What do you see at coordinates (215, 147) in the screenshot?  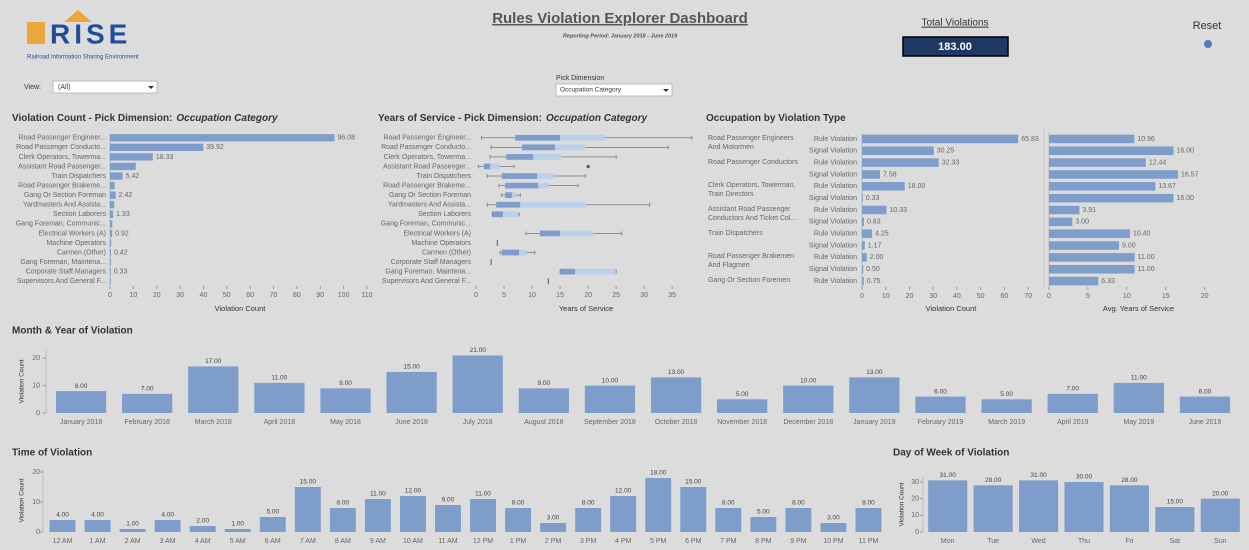 I see `value-label: 39.92` at bounding box center [215, 147].